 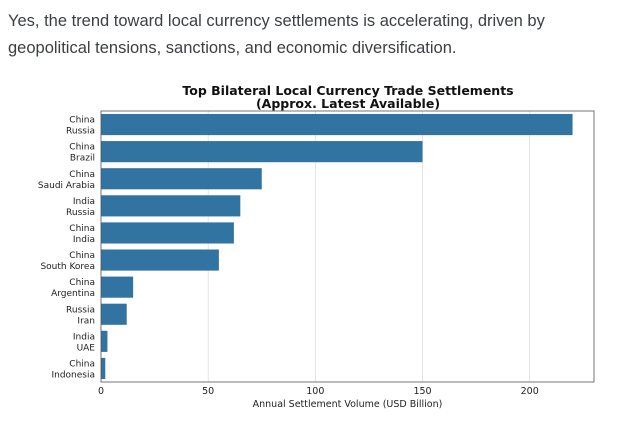 I want to click on x-tick-label: 200, so click(x=530, y=391).